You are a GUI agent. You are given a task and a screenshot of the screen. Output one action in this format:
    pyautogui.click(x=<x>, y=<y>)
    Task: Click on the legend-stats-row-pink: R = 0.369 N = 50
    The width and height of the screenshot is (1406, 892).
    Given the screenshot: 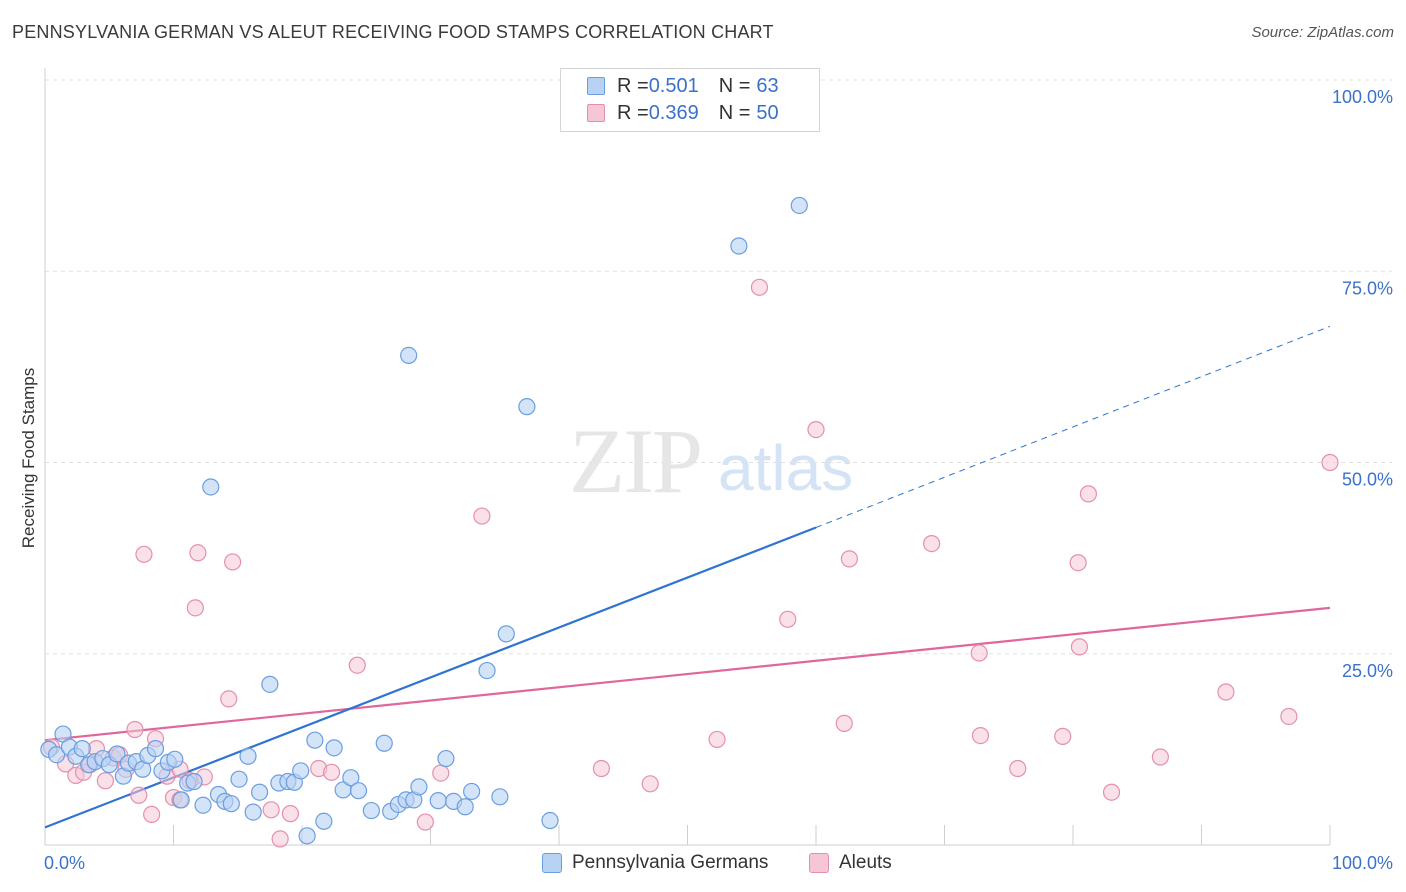 What is the action you would take?
    pyautogui.click(x=683, y=113)
    